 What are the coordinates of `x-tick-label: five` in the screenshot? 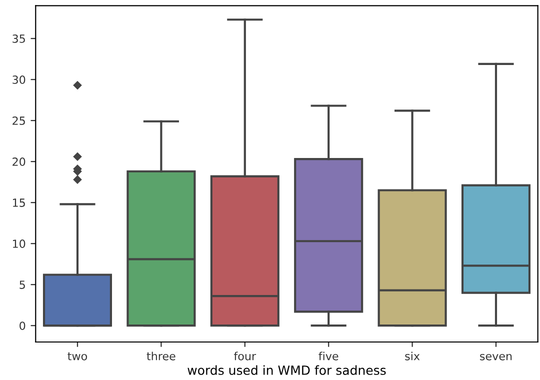 It's located at (328, 356).